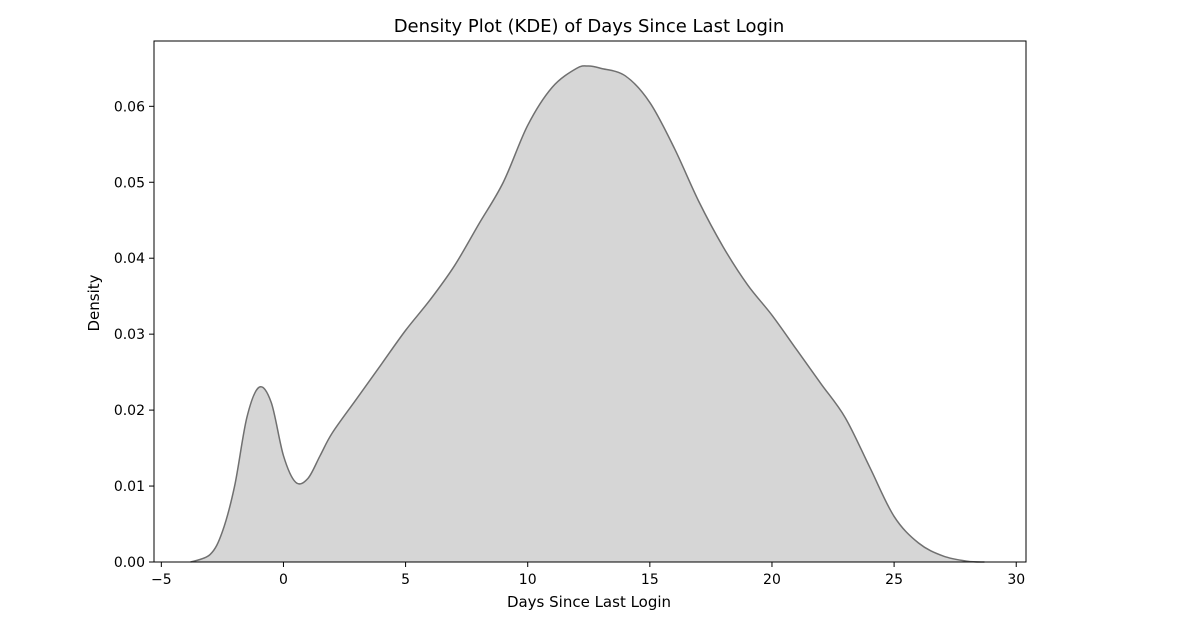 The width and height of the screenshot is (1198, 618). Describe the element at coordinates (129, 411) in the screenshot. I see `y-tick-label: 0.02` at that location.